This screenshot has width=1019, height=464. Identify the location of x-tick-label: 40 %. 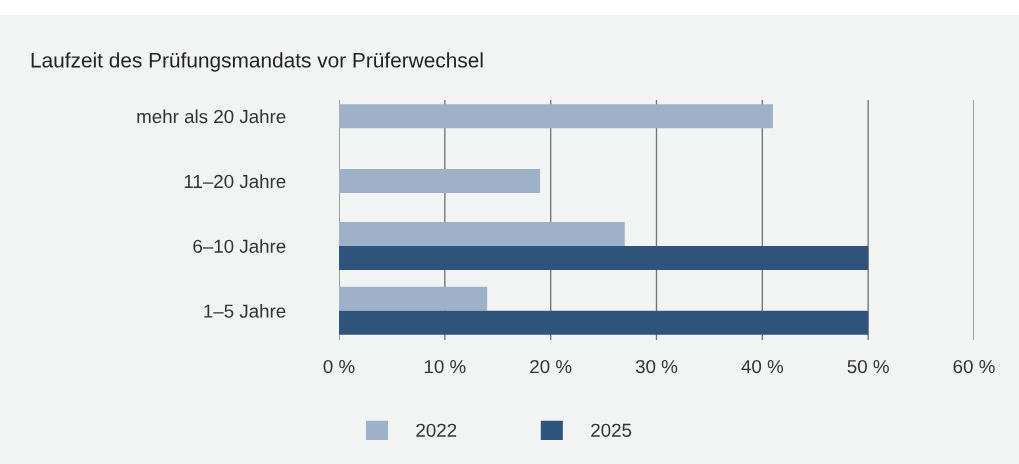
(762, 366).